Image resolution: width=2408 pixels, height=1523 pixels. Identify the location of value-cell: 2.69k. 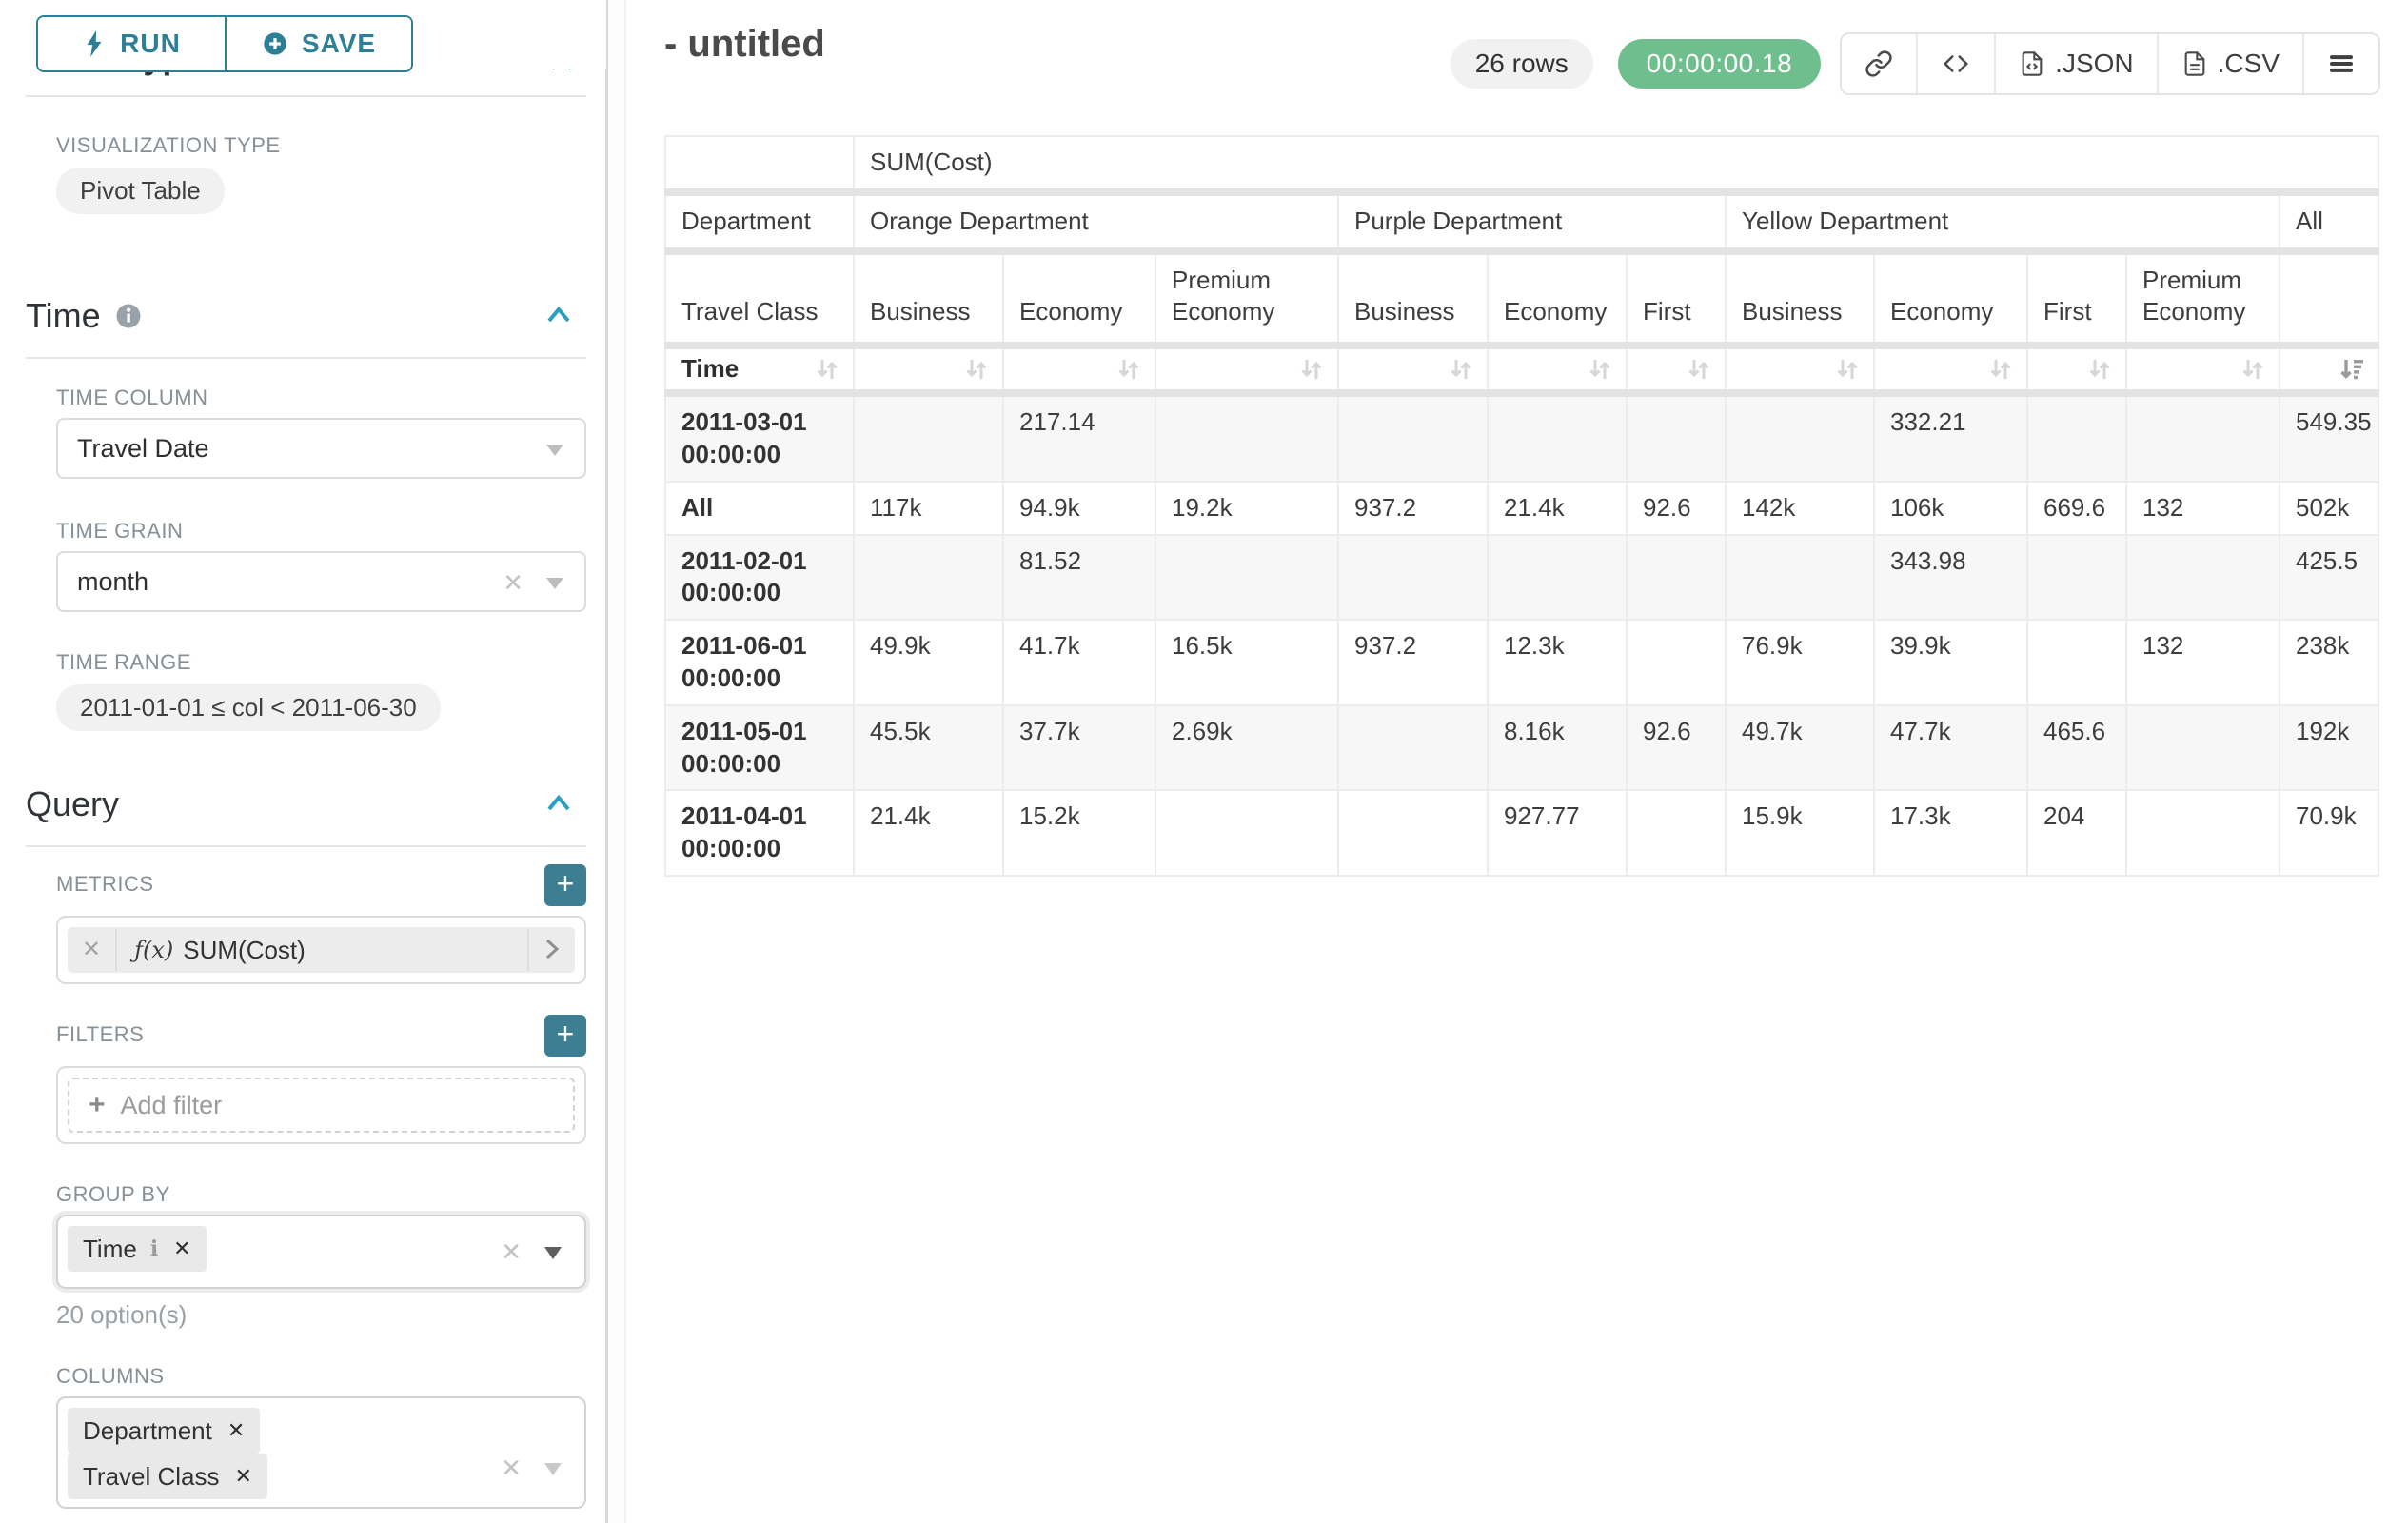
(1247, 748).